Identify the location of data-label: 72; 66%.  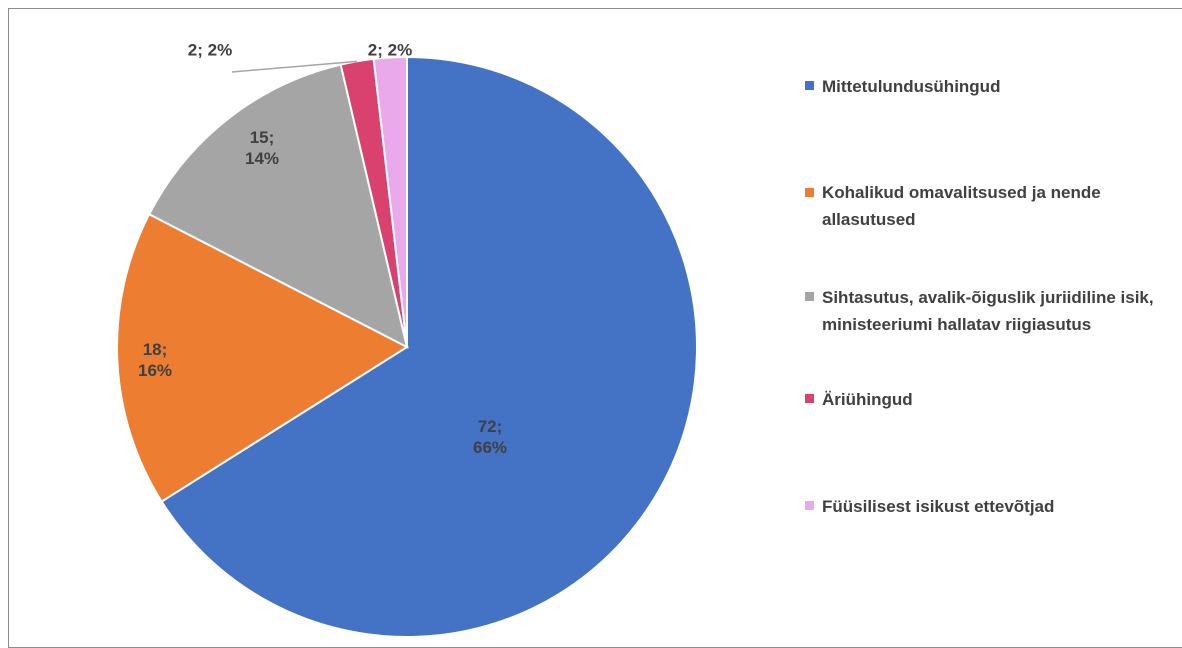
(490, 437).